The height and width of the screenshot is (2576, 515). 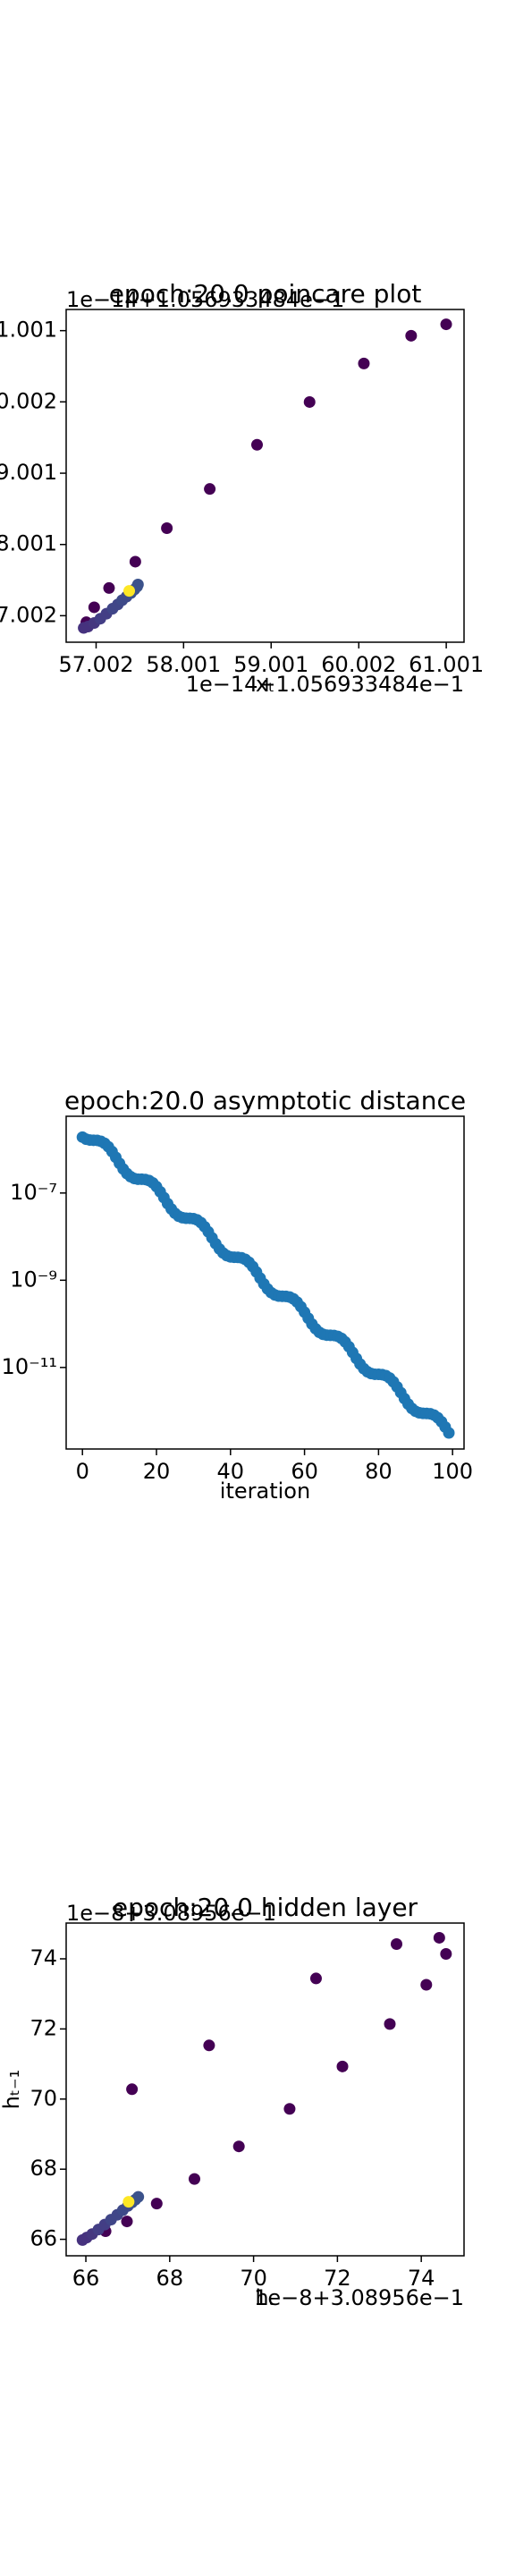 I want to click on y-offset-text: 1e−14+1.056933484e−1, so click(x=205, y=299).